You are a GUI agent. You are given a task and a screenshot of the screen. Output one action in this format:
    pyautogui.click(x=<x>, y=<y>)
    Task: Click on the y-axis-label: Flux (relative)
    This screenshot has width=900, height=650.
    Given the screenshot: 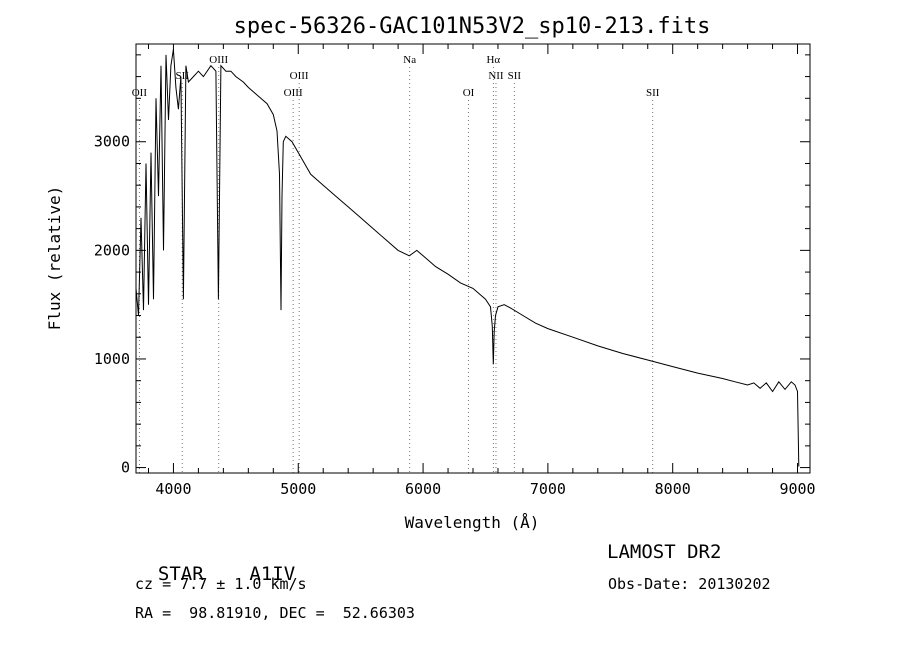 What is the action you would take?
    pyautogui.click(x=54, y=258)
    